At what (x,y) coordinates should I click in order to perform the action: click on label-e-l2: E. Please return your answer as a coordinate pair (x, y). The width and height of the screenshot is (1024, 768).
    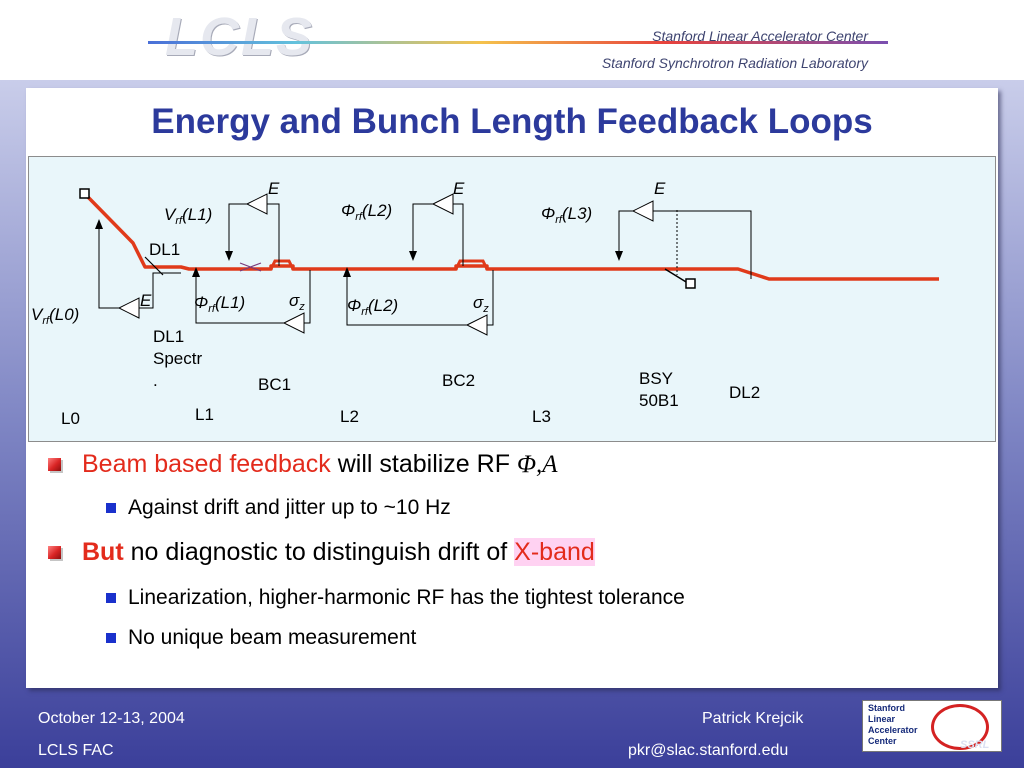
    Looking at the image, I should click on (459, 188).